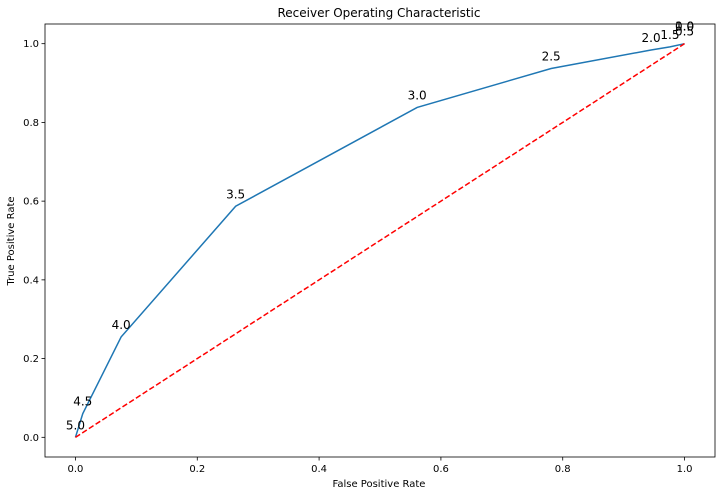  What do you see at coordinates (563, 469) in the screenshot?
I see `x-tick-label: 0.8` at bounding box center [563, 469].